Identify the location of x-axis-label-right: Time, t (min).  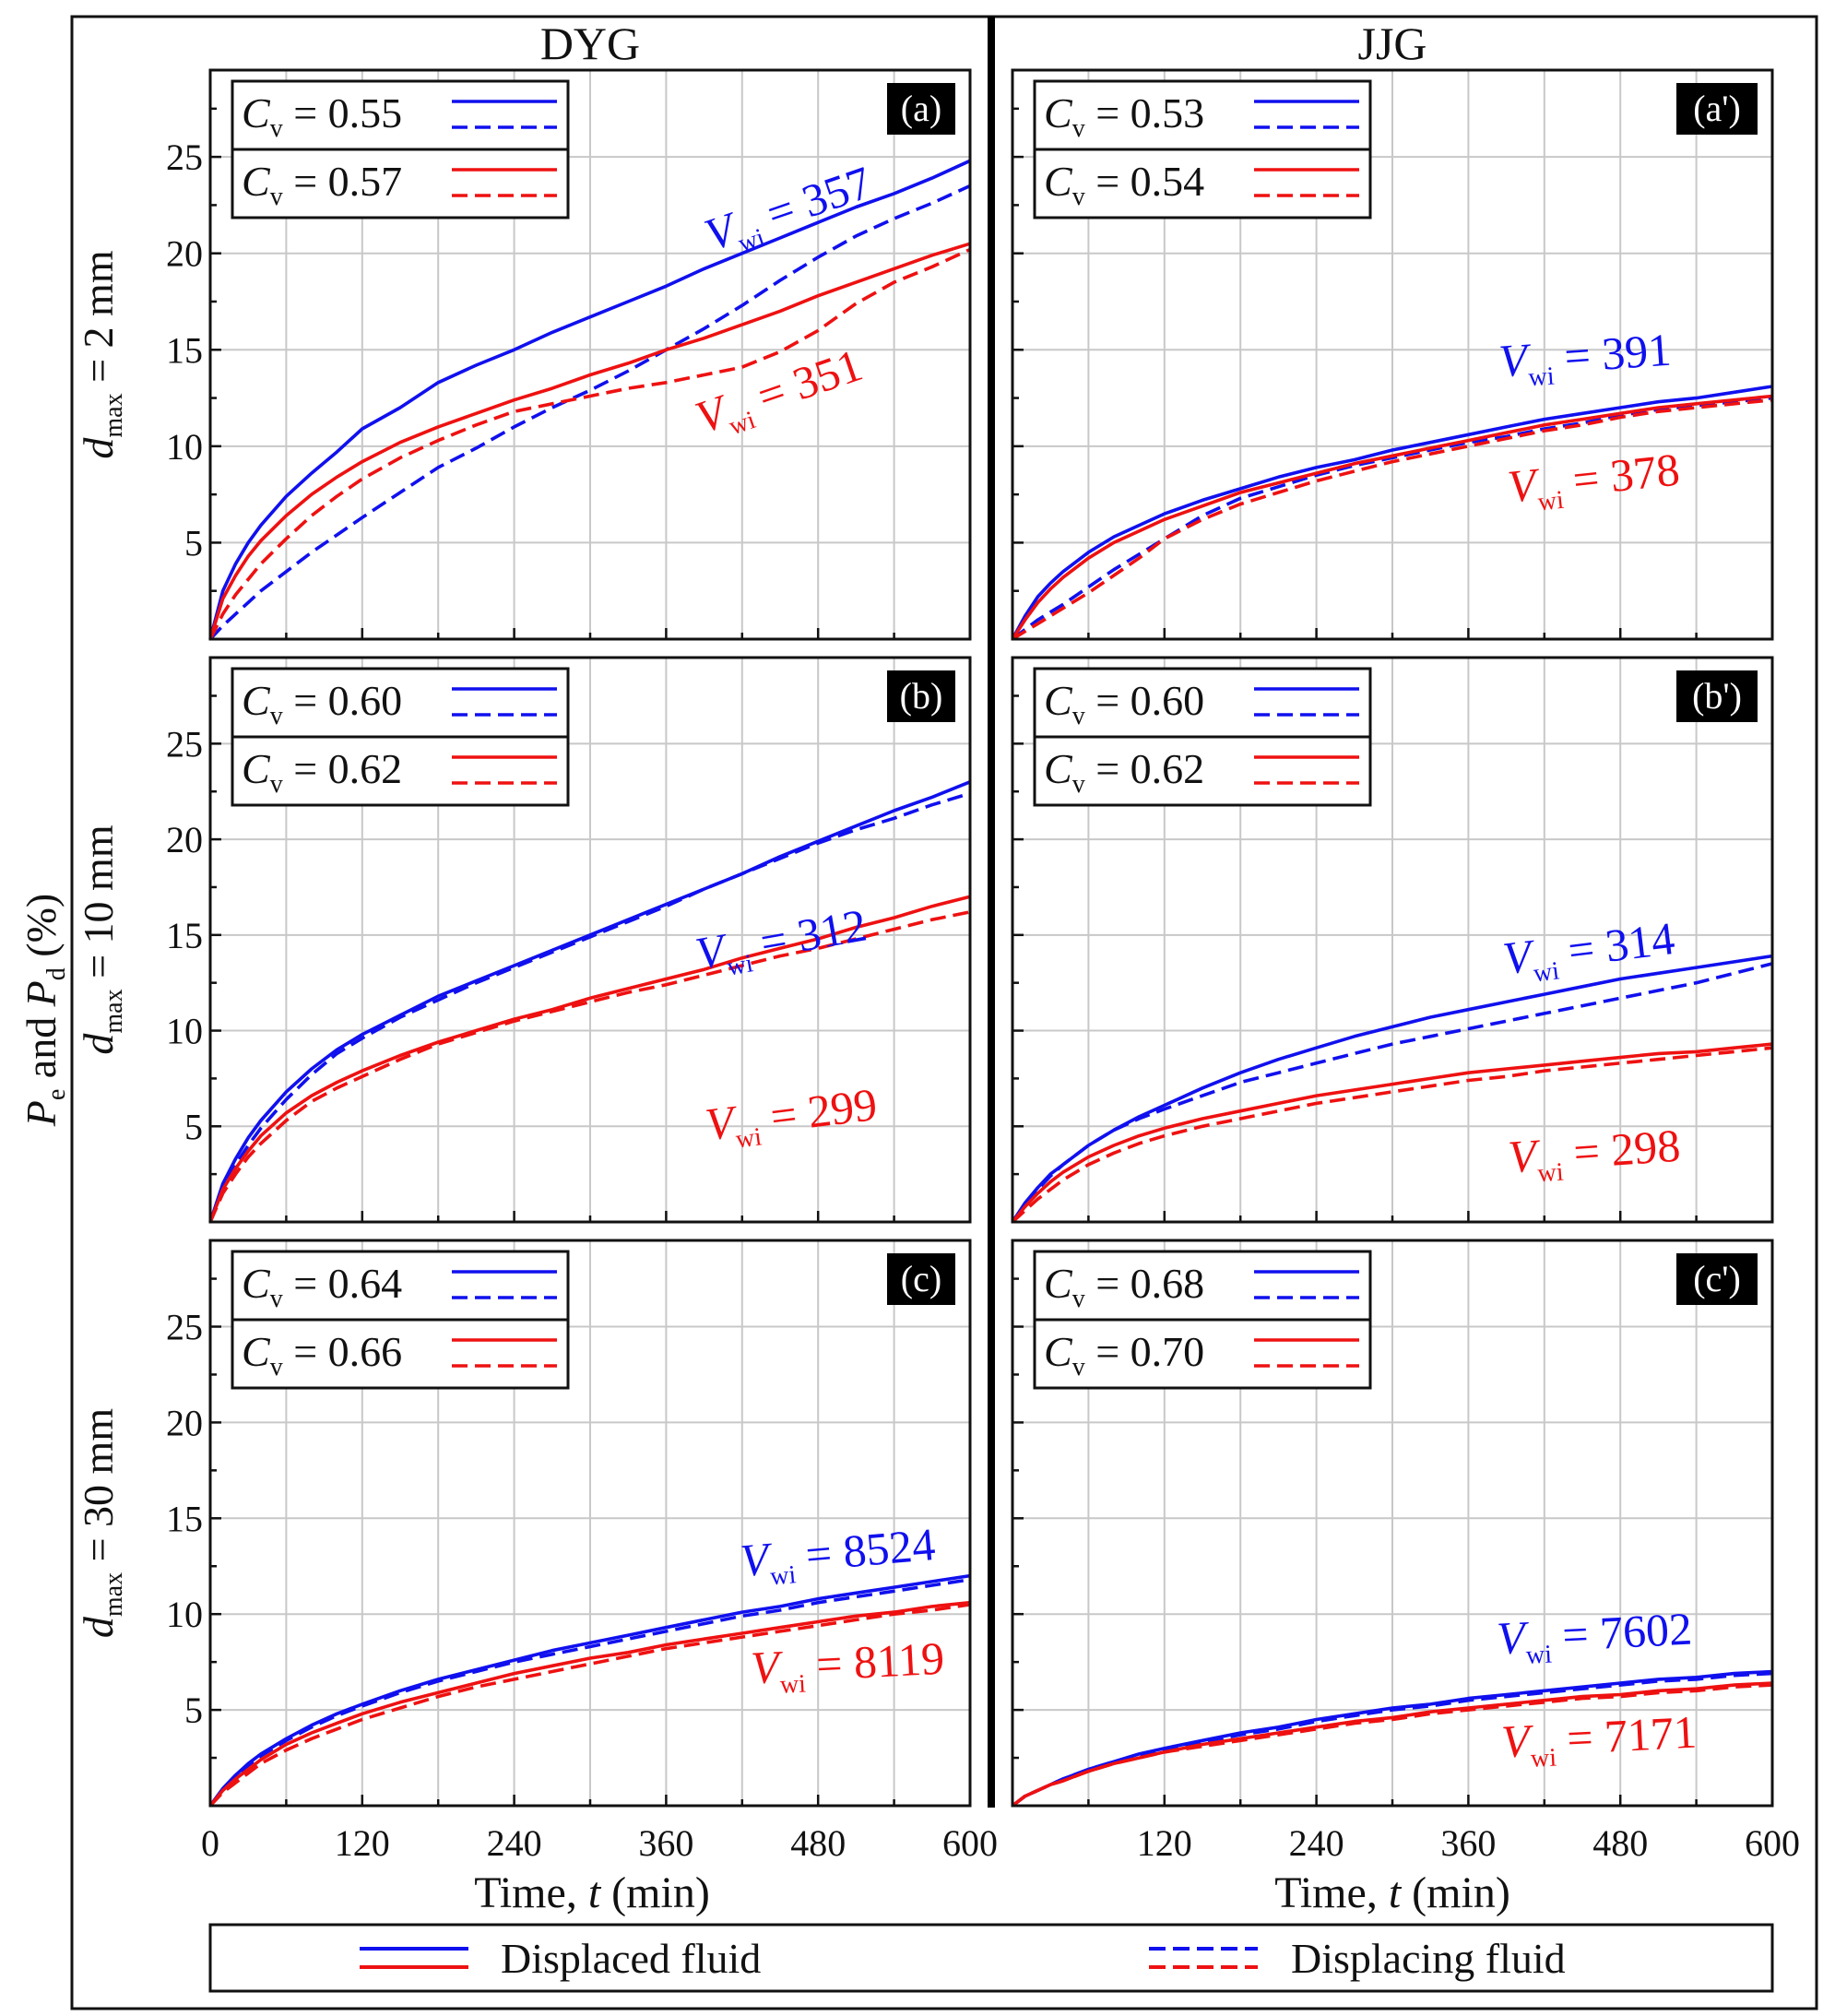
(1392, 1892).